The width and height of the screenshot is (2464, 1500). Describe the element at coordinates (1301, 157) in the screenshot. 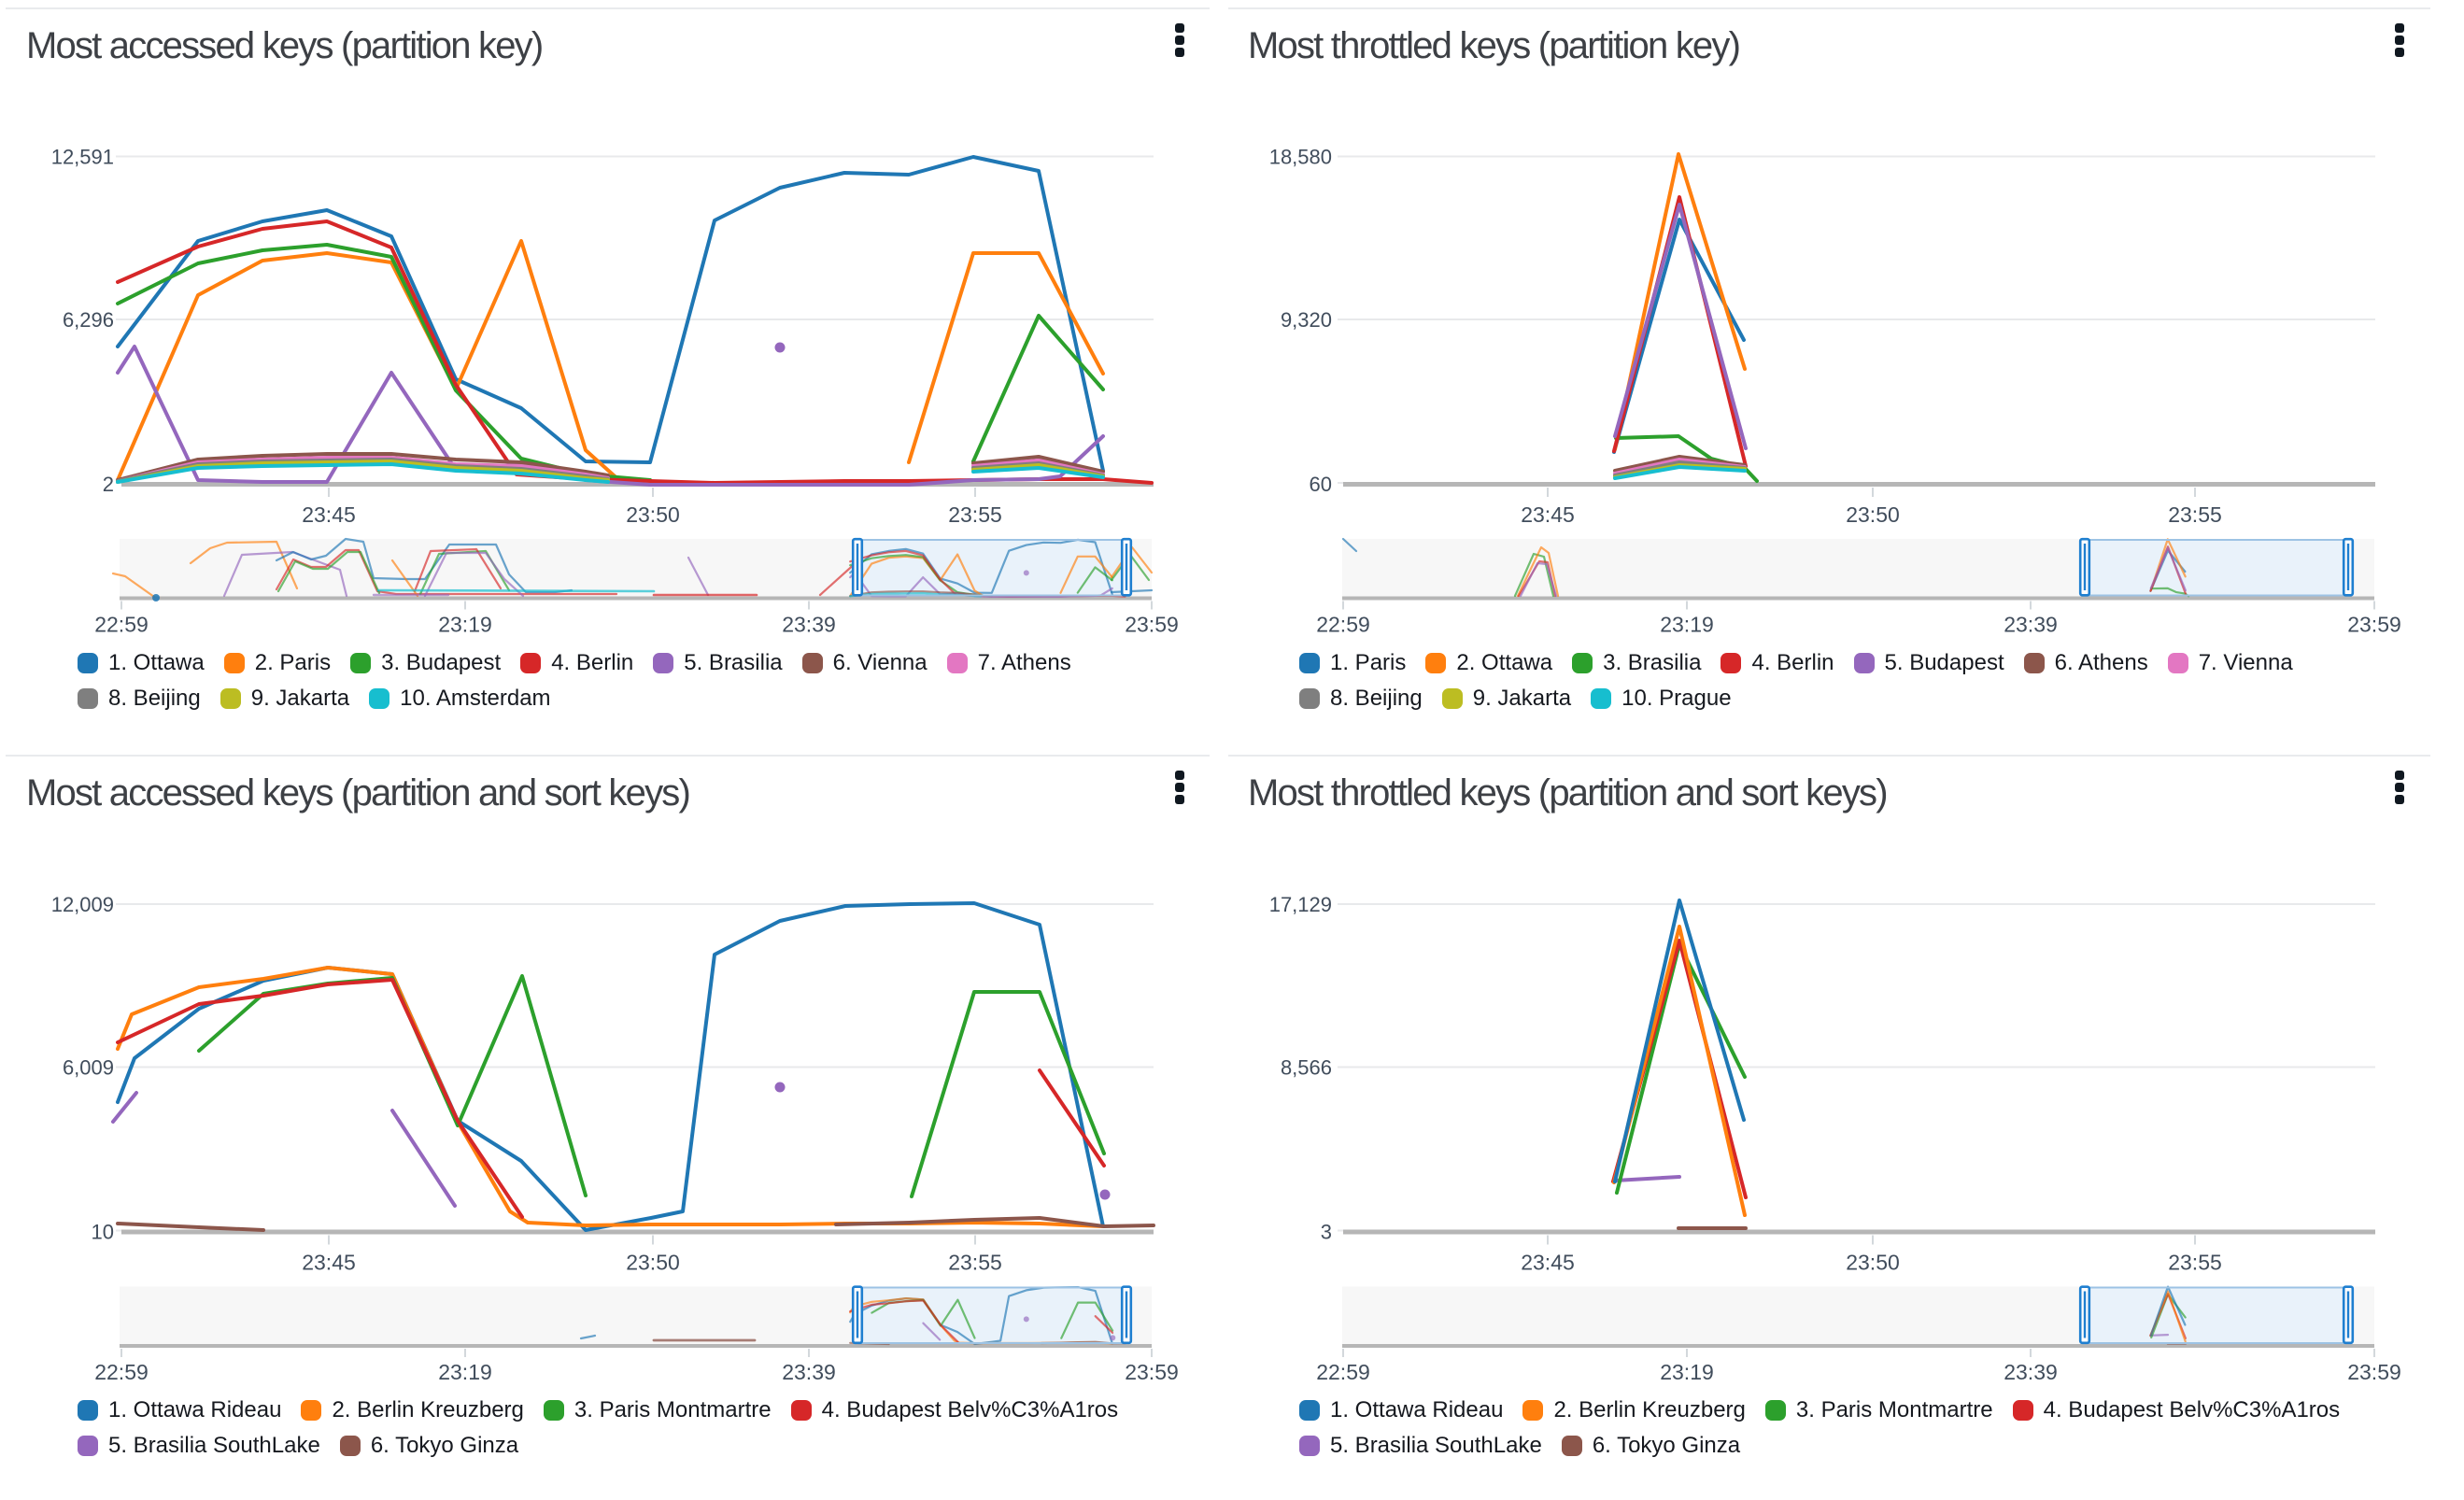

I see `svg-text: 18,580` at that location.